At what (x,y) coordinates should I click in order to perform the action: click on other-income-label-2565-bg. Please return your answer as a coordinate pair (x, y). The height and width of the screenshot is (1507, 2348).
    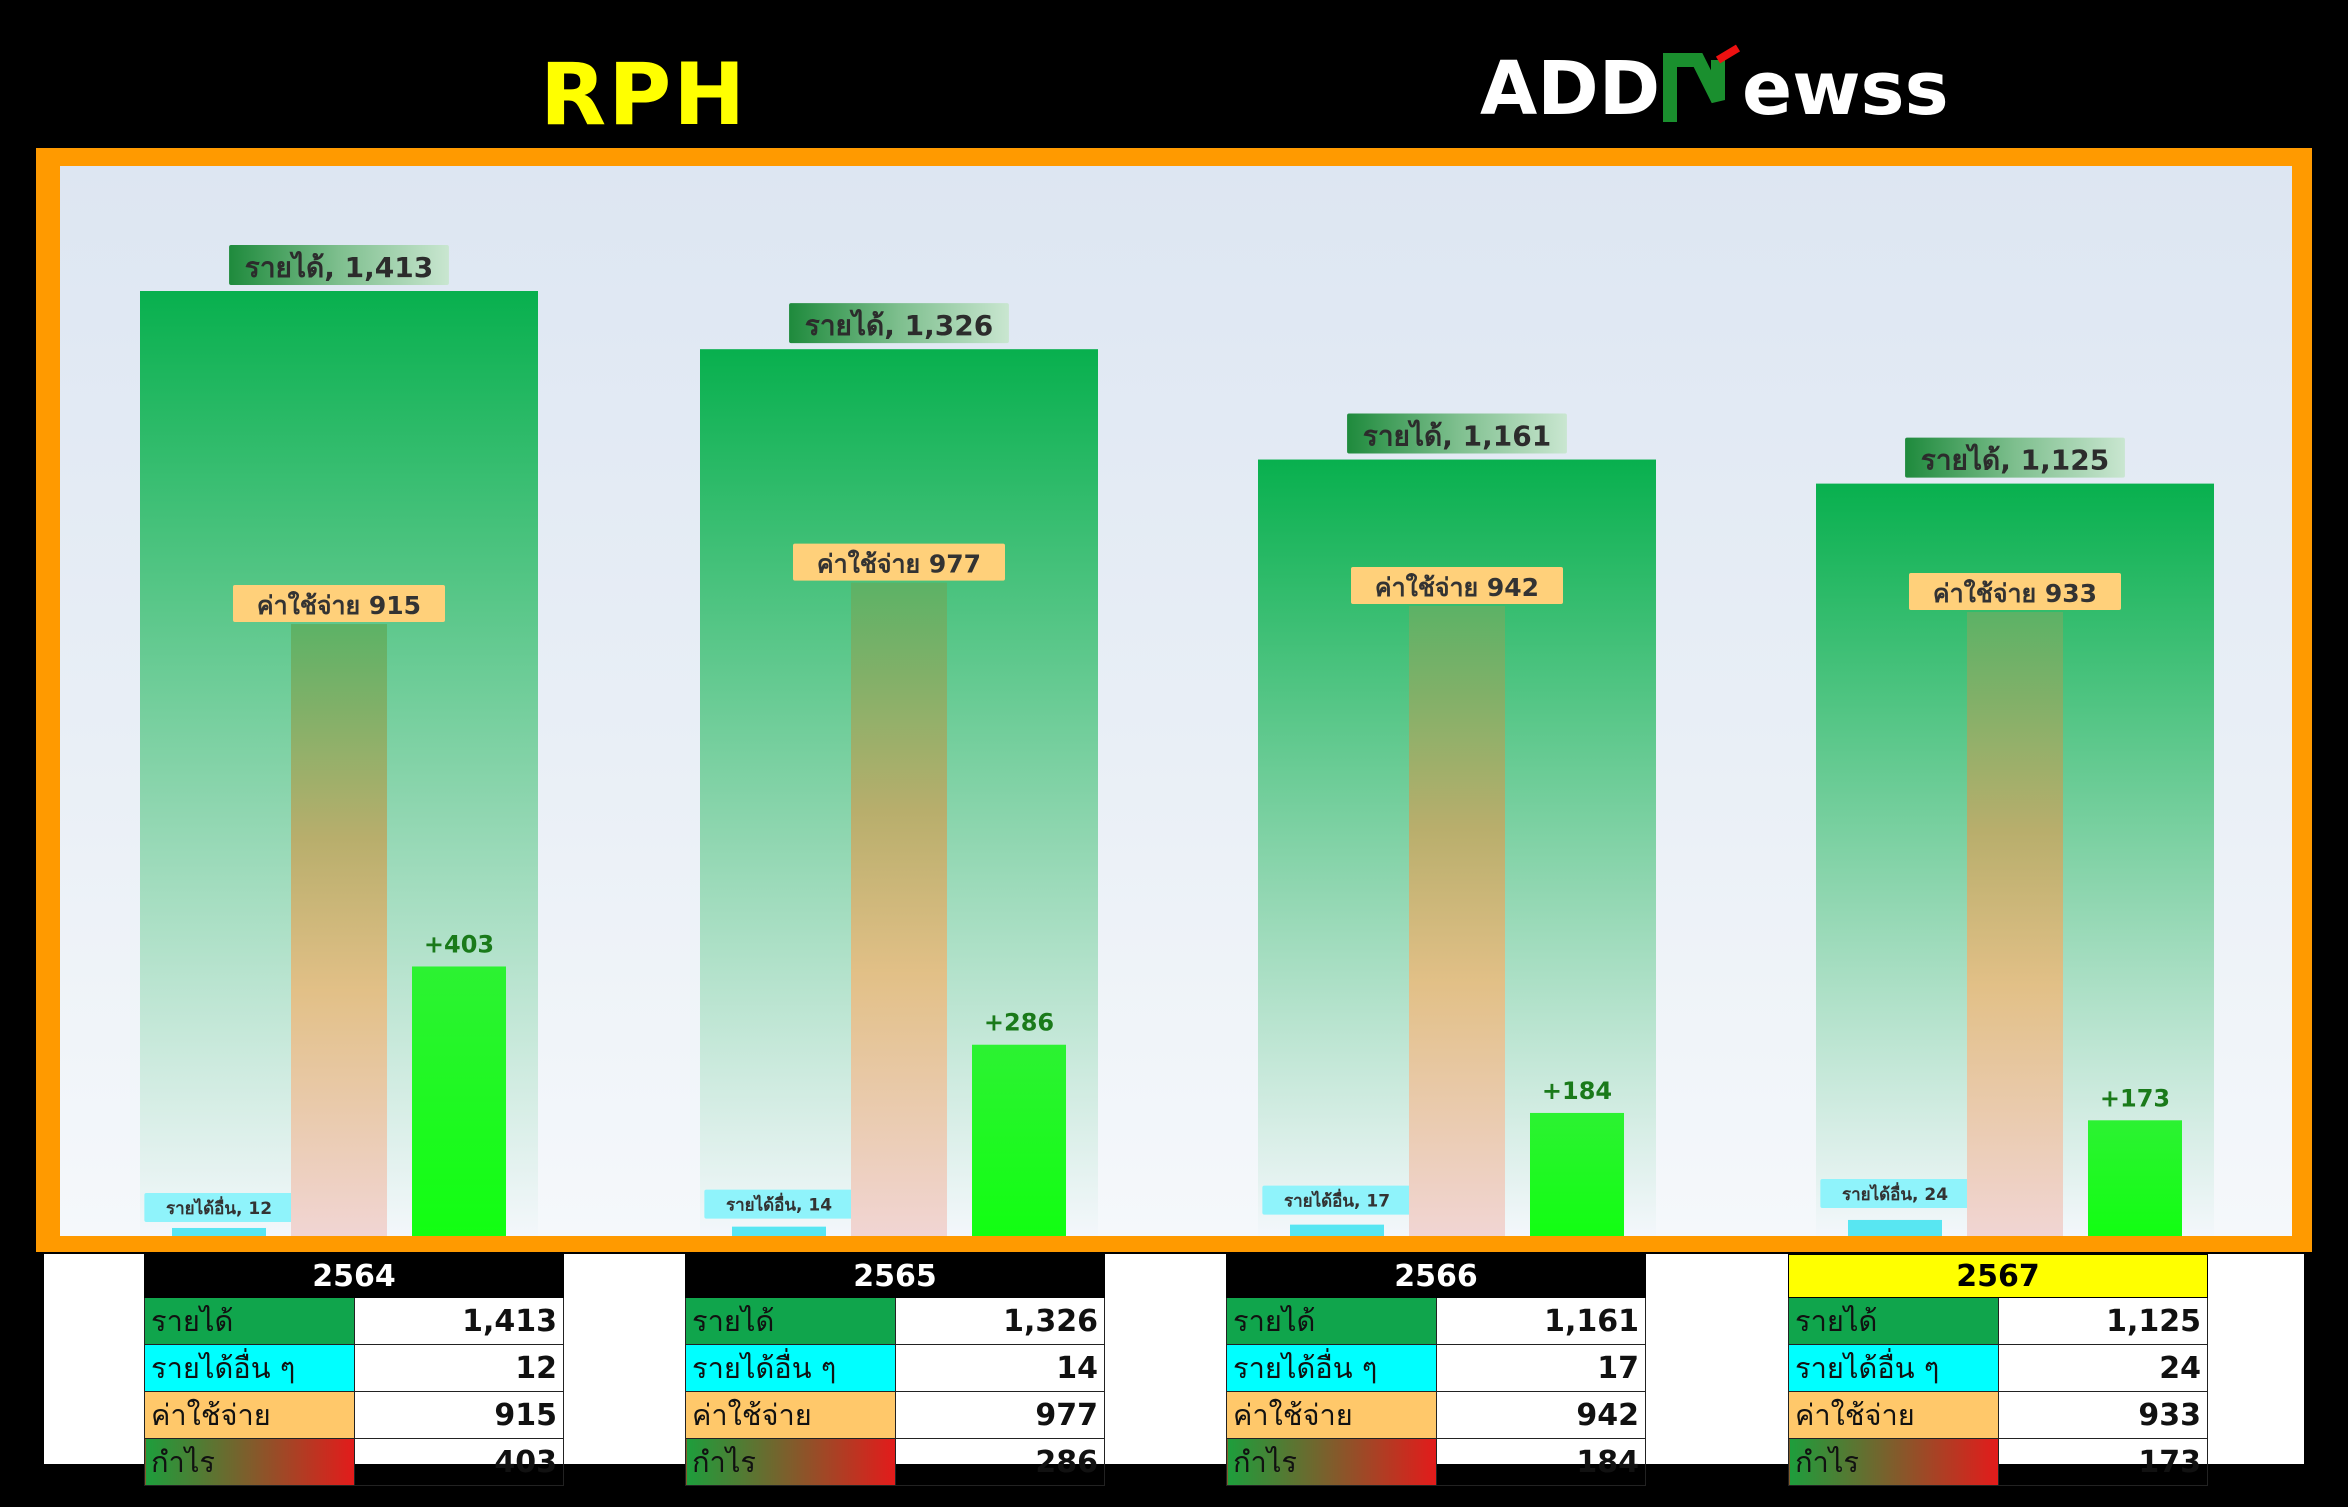
    Looking at the image, I should click on (779, 1204).